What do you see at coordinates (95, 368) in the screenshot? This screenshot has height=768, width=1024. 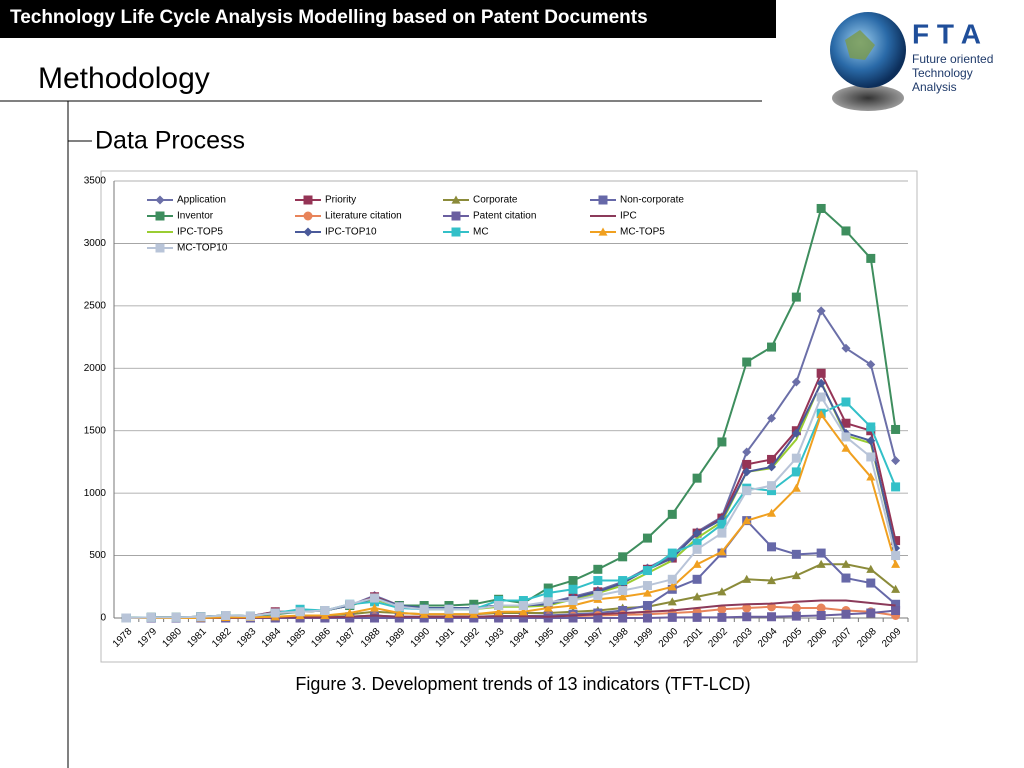 I see `y-tick-label: 2000` at bounding box center [95, 368].